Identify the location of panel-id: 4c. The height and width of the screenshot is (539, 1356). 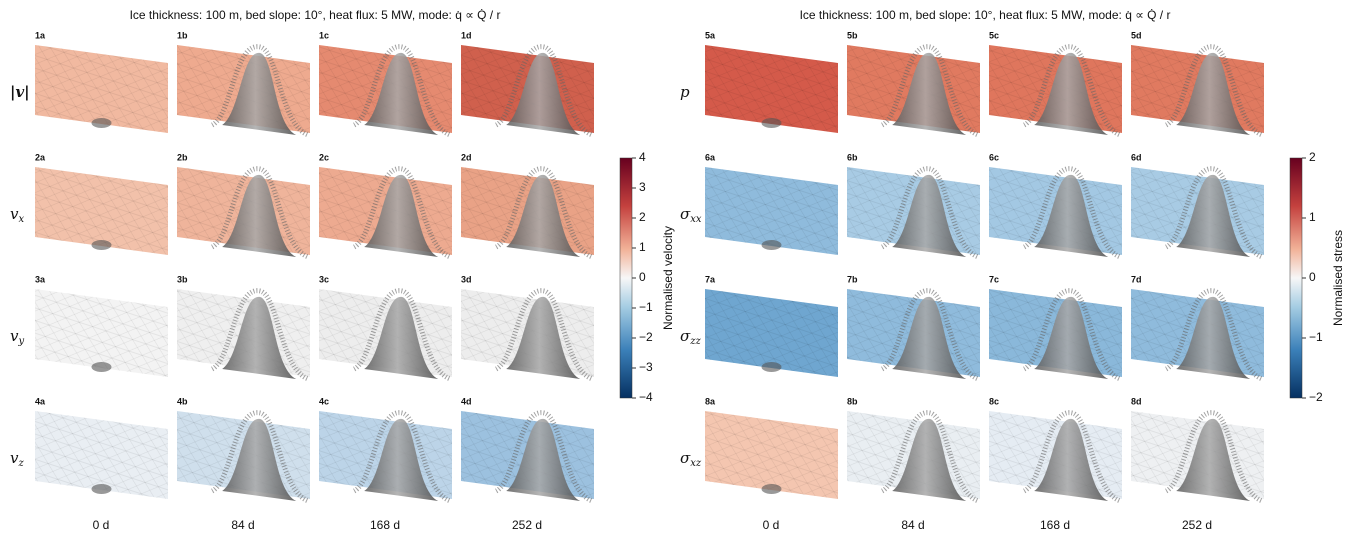
(324, 401).